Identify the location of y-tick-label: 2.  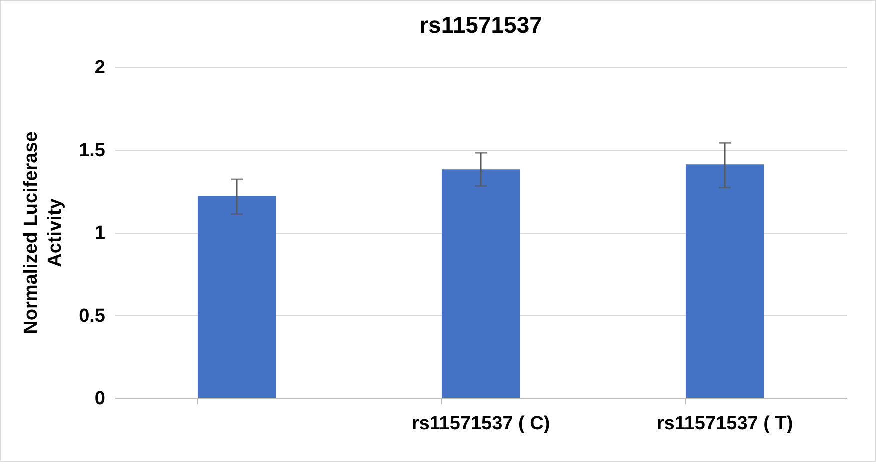
(100, 68).